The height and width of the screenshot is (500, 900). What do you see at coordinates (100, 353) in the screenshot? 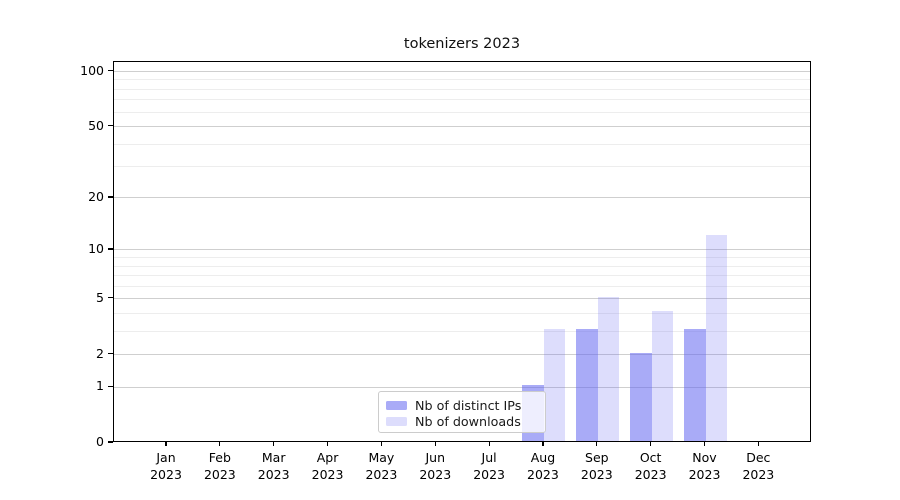
I see `y-axis-tick-label: 2` at bounding box center [100, 353].